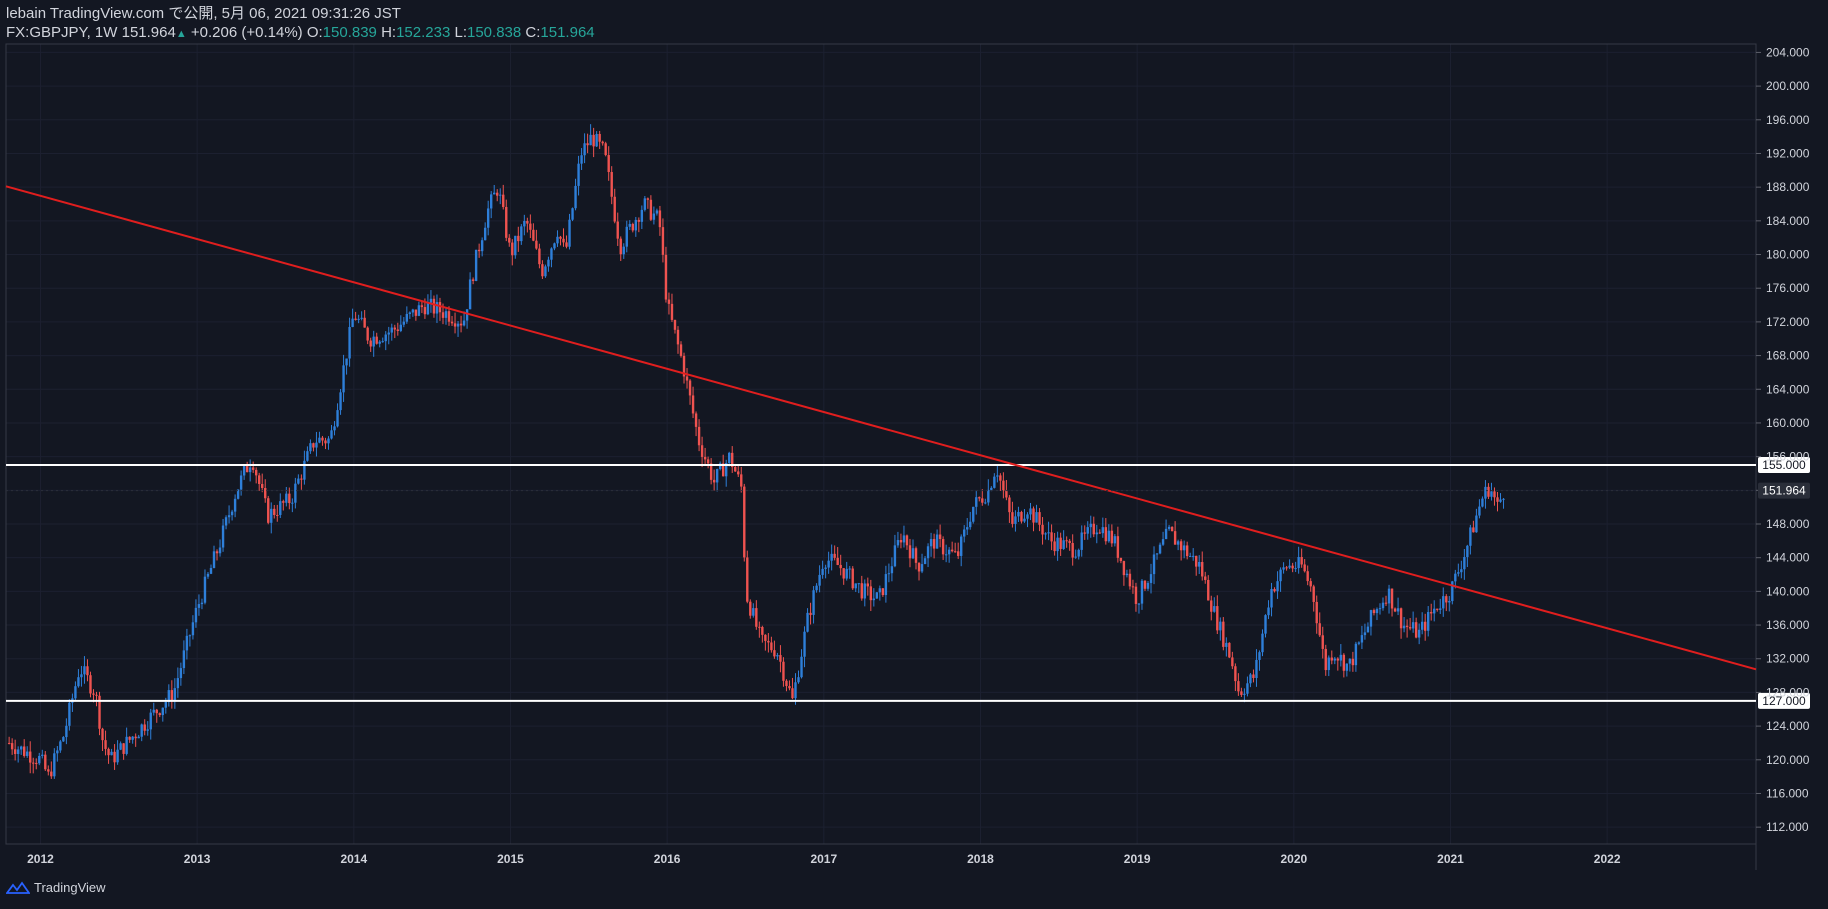 This screenshot has height=909, width=1828. What do you see at coordinates (1788, 558) in the screenshot?
I see `price-tick-label: 144.000` at bounding box center [1788, 558].